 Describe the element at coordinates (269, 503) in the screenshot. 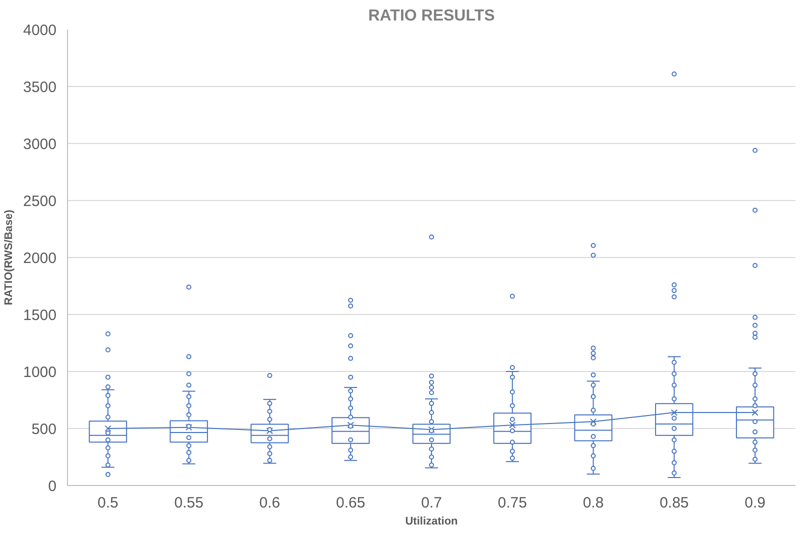

I see `x-tick-label: 0.6` at that location.